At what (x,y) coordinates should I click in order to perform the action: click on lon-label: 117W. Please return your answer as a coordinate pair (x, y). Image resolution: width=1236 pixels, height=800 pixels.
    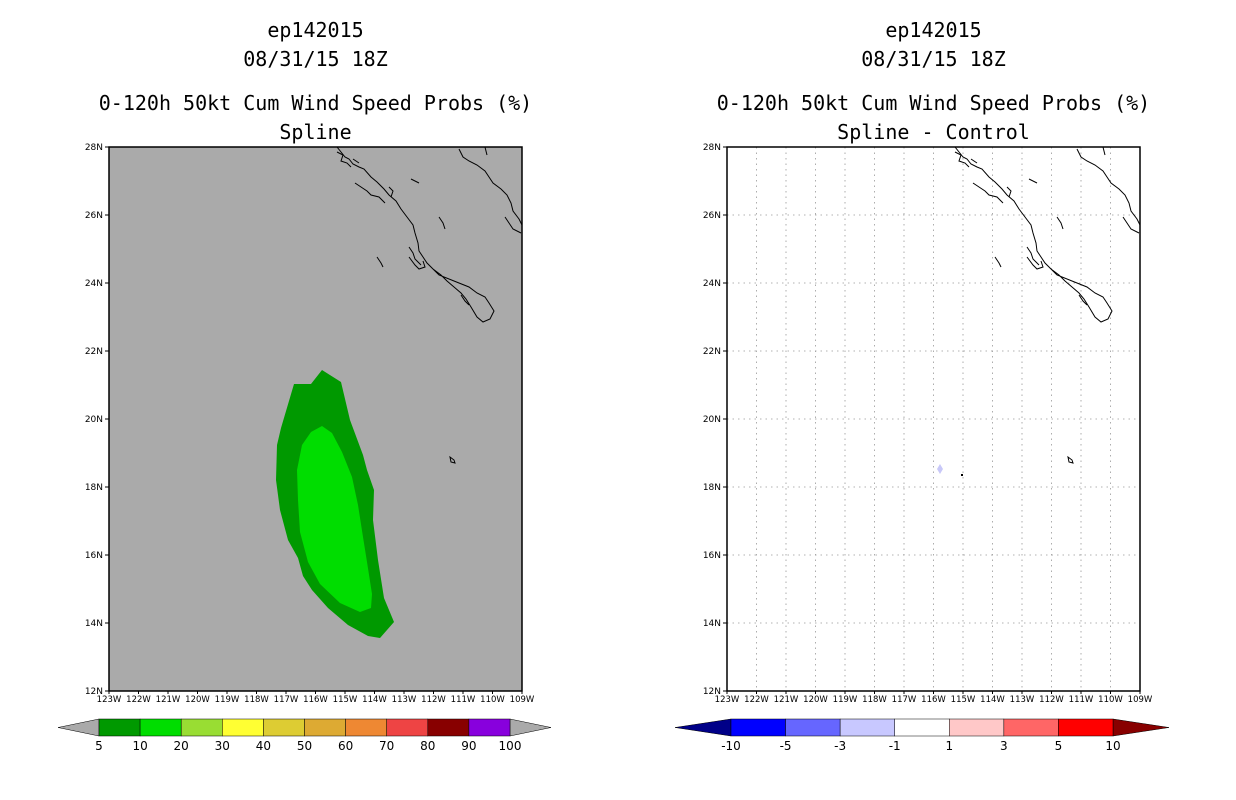
    Looking at the image, I should click on (286, 700).